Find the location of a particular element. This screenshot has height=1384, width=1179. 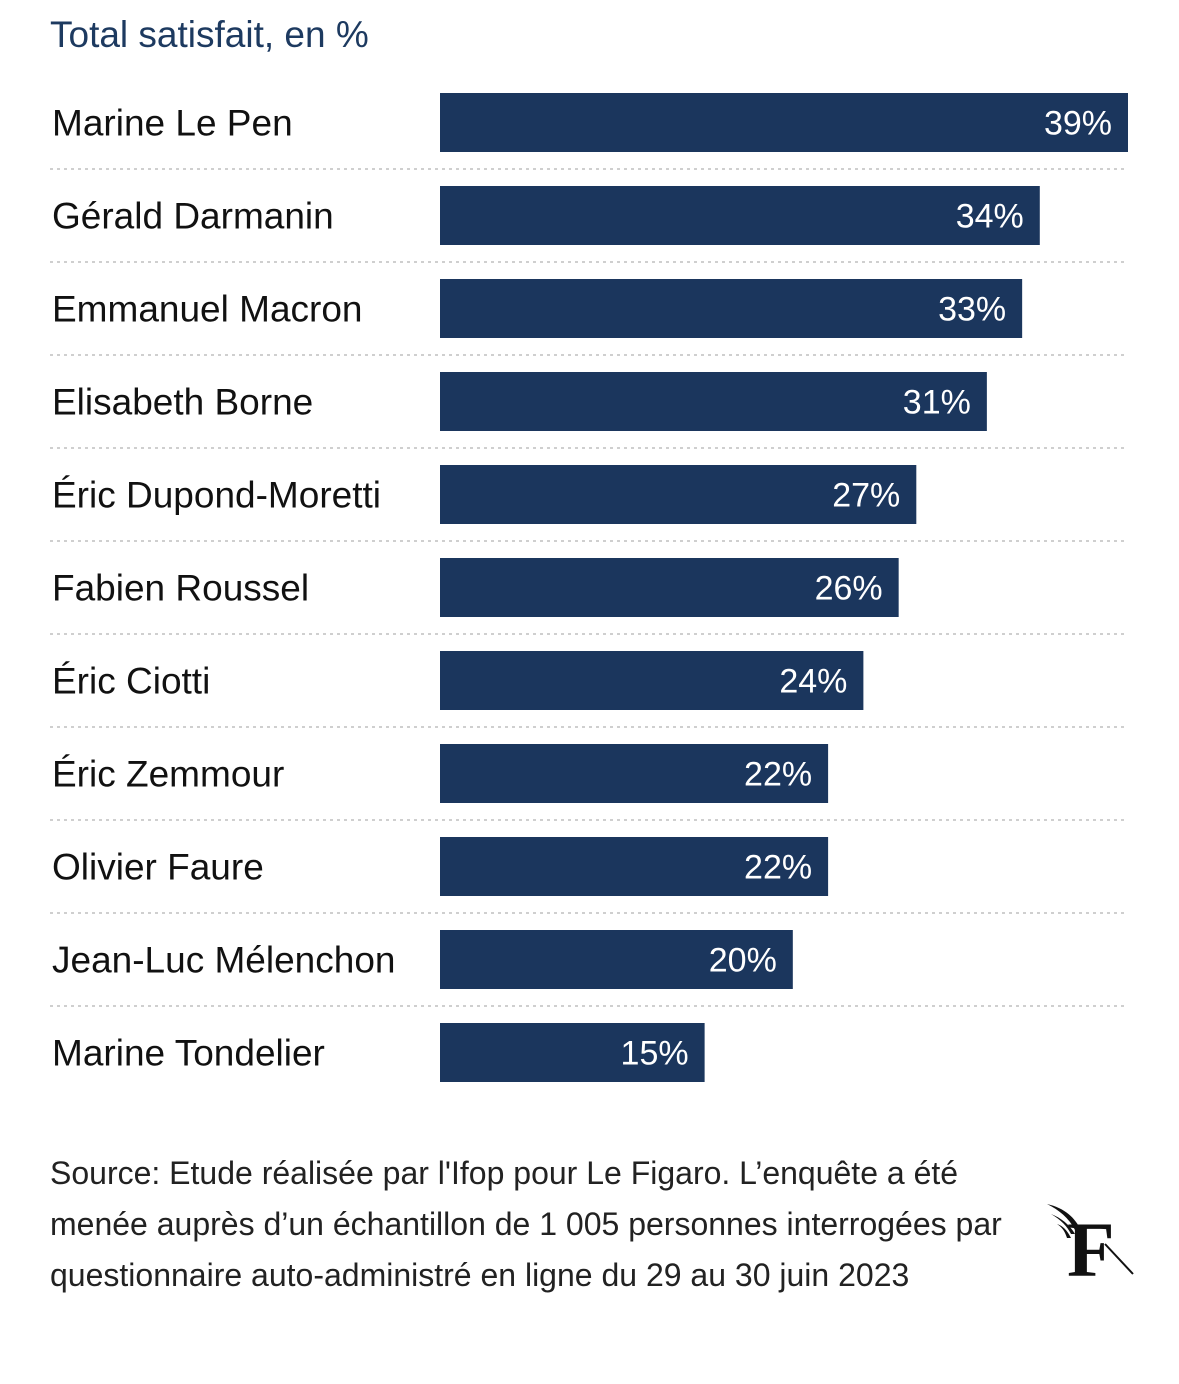

category-label: Elisabeth Borne is located at coordinates (182, 402).